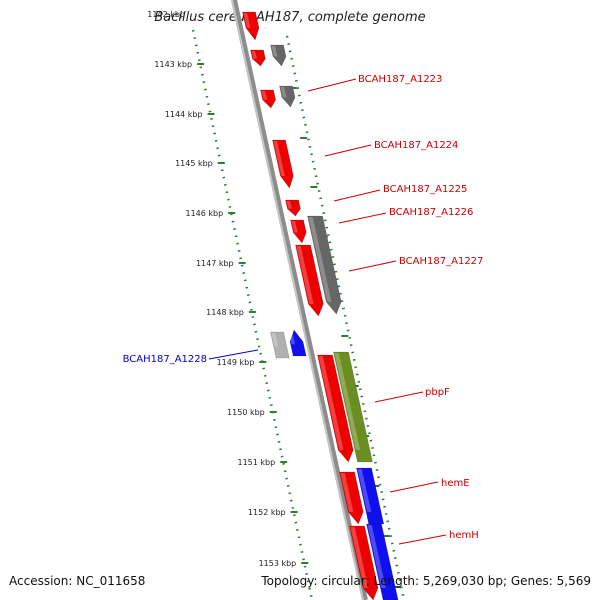 The height and width of the screenshot is (600, 600). I want to click on tick-label: 1145 kbp, so click(194, 163).